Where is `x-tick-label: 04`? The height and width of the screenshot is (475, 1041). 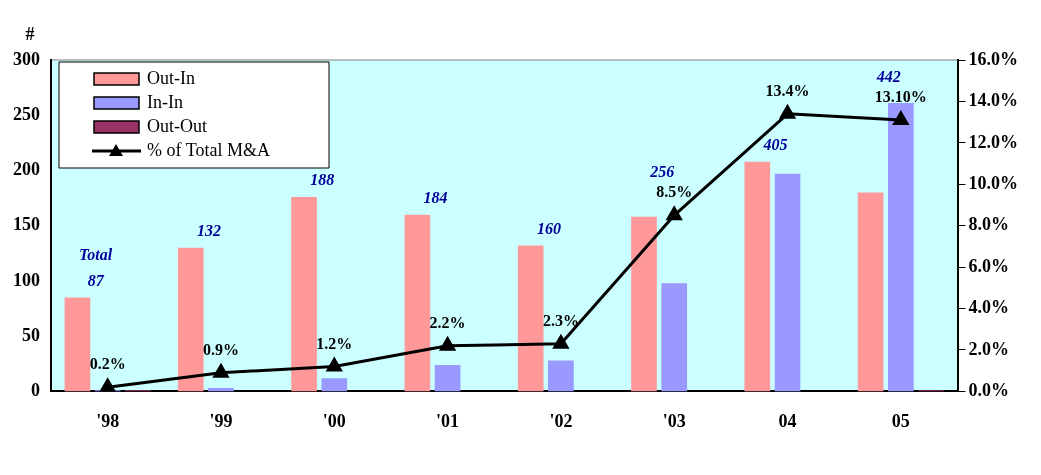 x-tick-label: 04 is located at coordinates (787, 420).